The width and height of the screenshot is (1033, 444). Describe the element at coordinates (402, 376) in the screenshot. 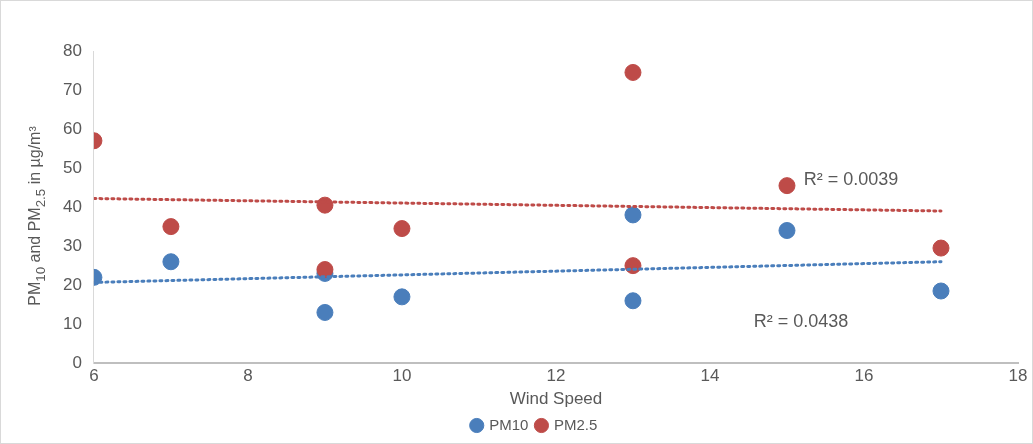

I see `x-tick-label: 10` at that location.